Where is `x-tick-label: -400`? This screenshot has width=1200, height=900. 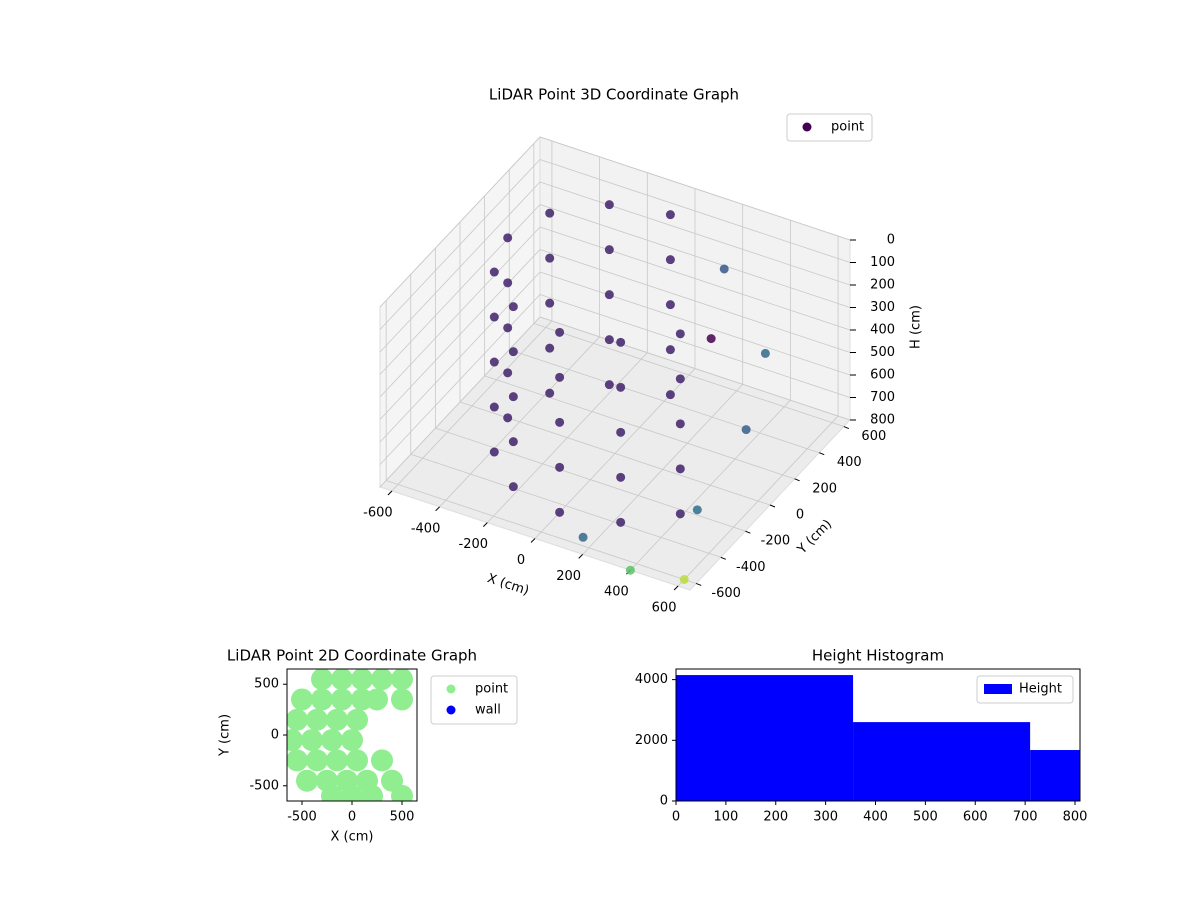
x-tick-label: -400 is located at coordinates (426, 528).